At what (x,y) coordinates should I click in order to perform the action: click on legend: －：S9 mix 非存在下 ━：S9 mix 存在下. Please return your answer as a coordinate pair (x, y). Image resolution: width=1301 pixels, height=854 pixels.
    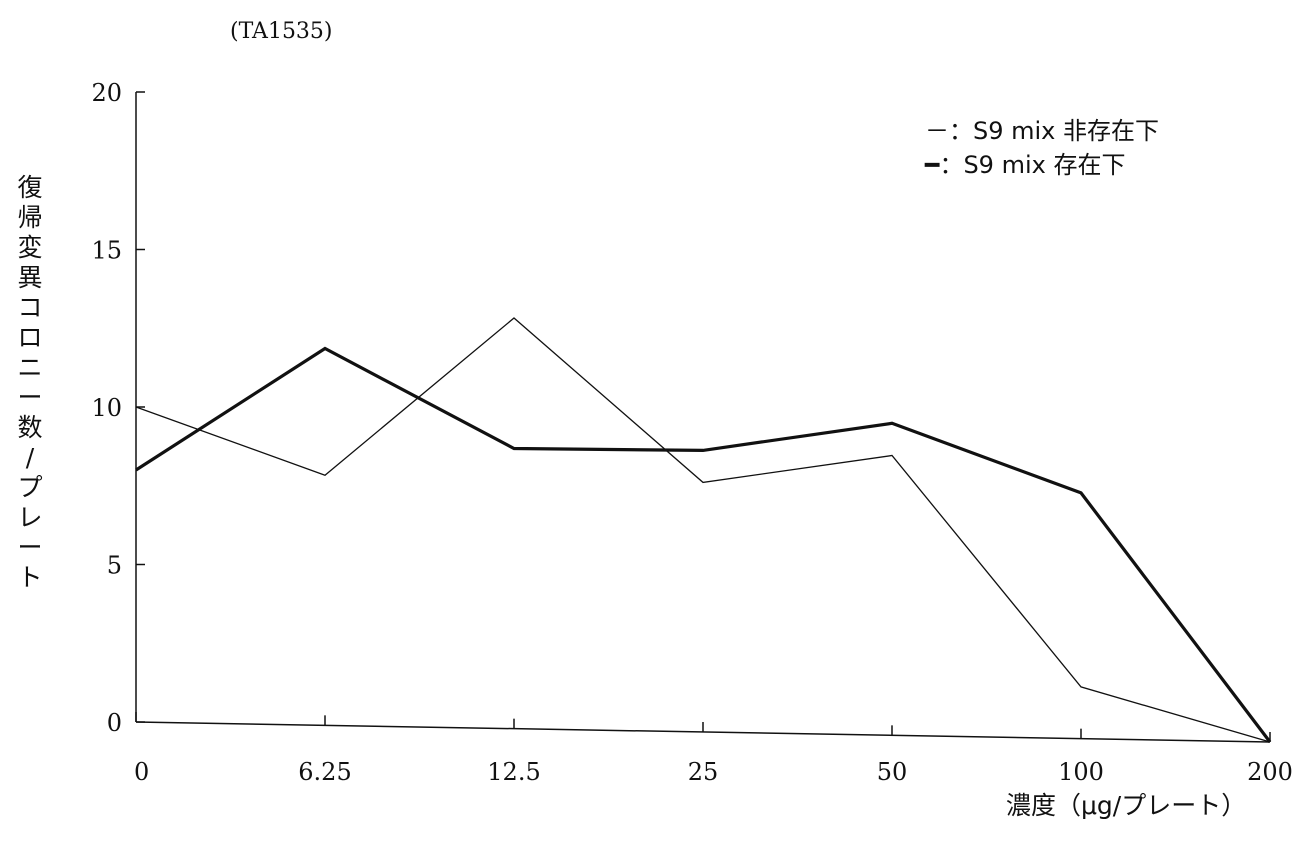
    Looking at the image, I should click on (1041, 148).